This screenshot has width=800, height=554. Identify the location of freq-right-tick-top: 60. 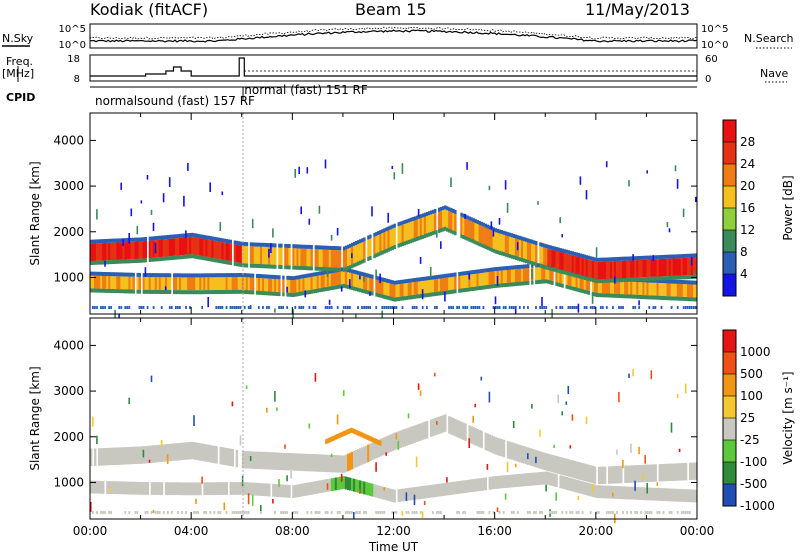
(711, 59).